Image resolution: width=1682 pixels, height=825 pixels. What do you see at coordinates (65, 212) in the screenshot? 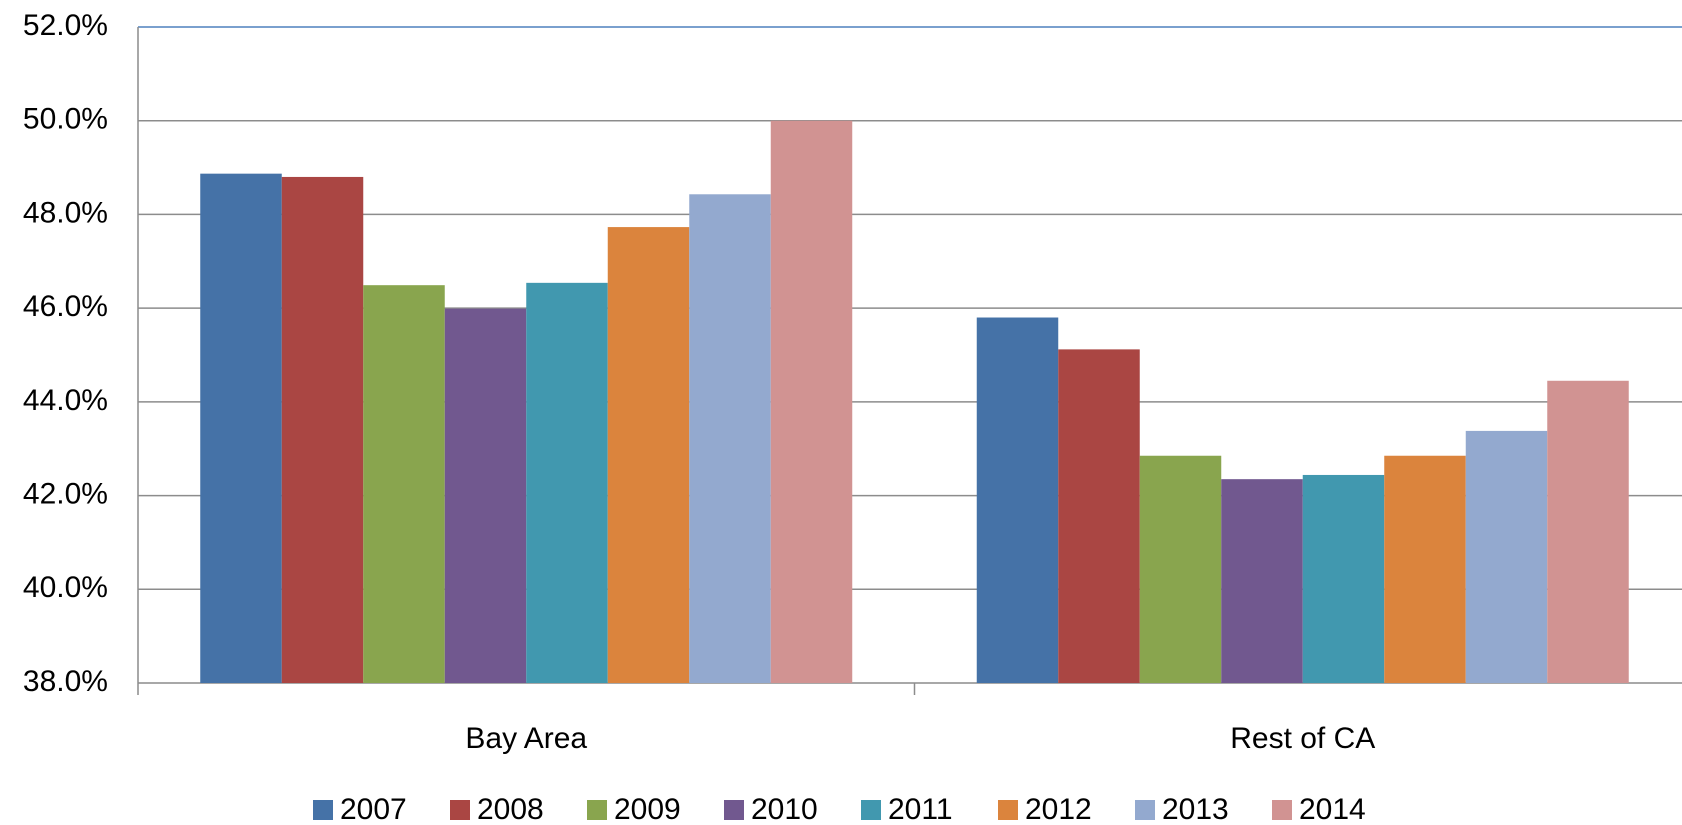
I see `y-tick-label: 48.0%` at bounding box center [65, 212].